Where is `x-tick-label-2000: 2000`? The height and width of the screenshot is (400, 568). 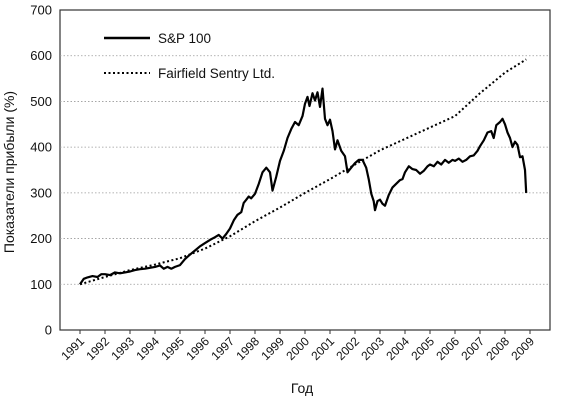
x-tick-label-2000: 2000 is located at coordinates (297, 348).